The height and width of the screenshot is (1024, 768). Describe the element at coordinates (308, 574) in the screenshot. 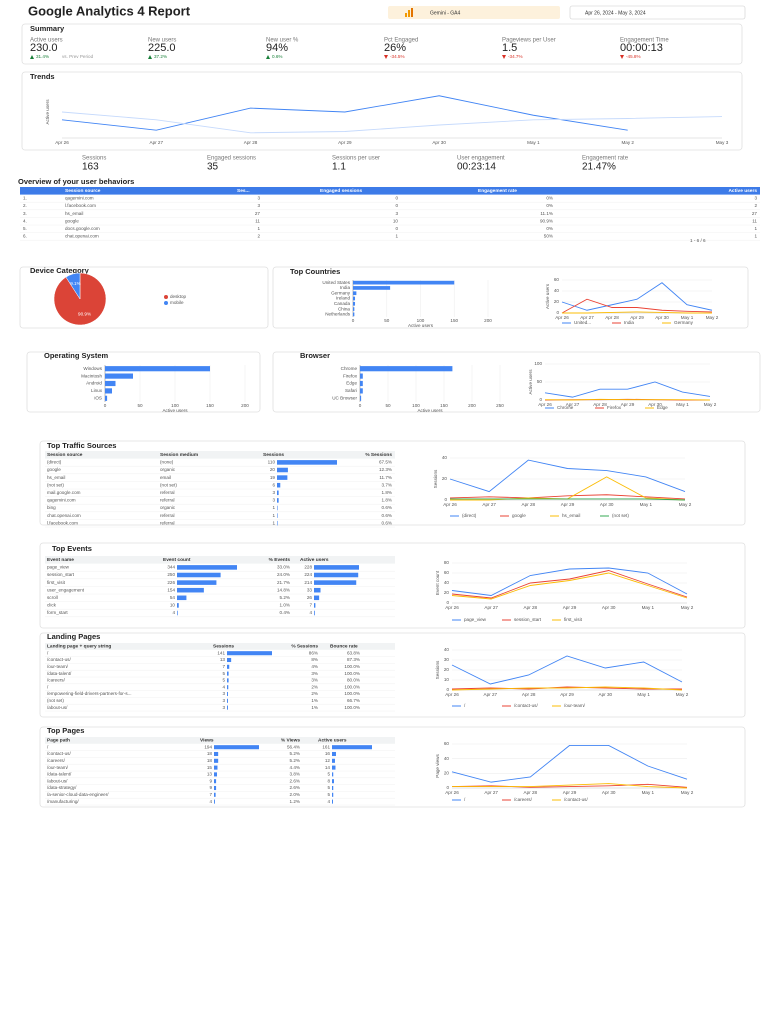

I see `table-cell: 224` at that location.